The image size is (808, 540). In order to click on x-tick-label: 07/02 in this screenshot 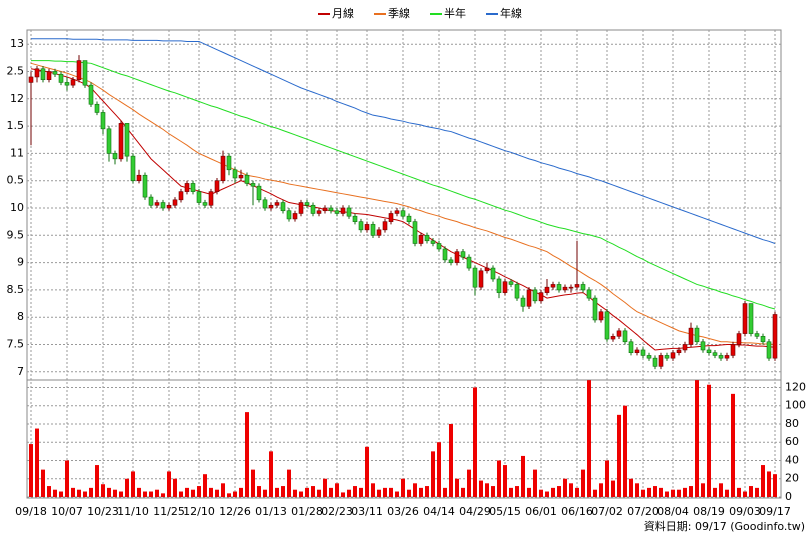, I will do `click(607, 511)`.